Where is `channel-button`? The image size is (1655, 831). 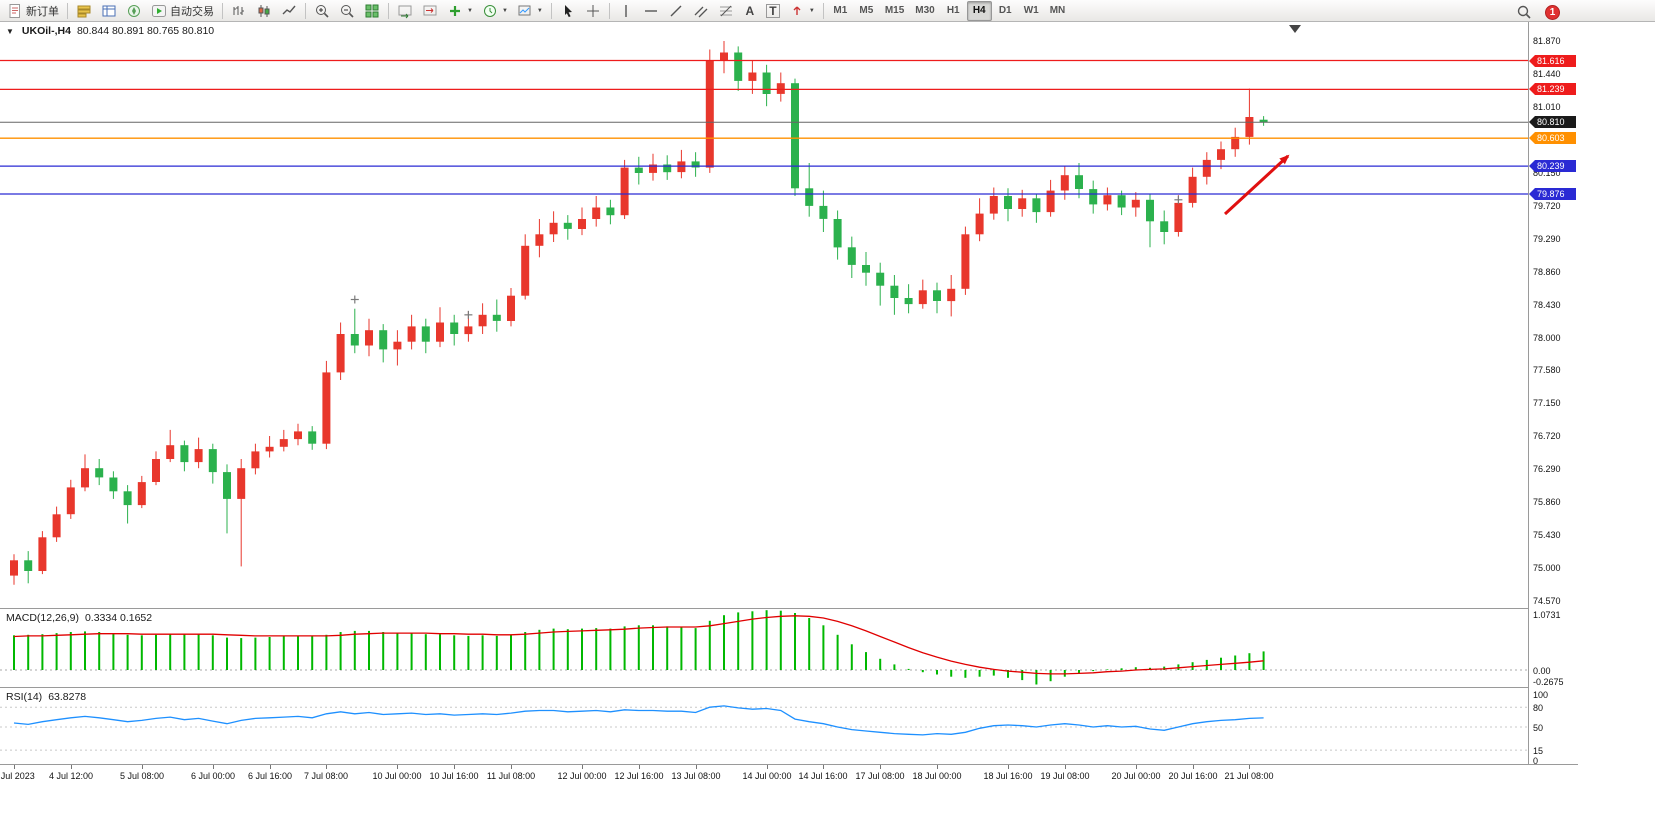
channel-button is located at coordinates (701, 11).